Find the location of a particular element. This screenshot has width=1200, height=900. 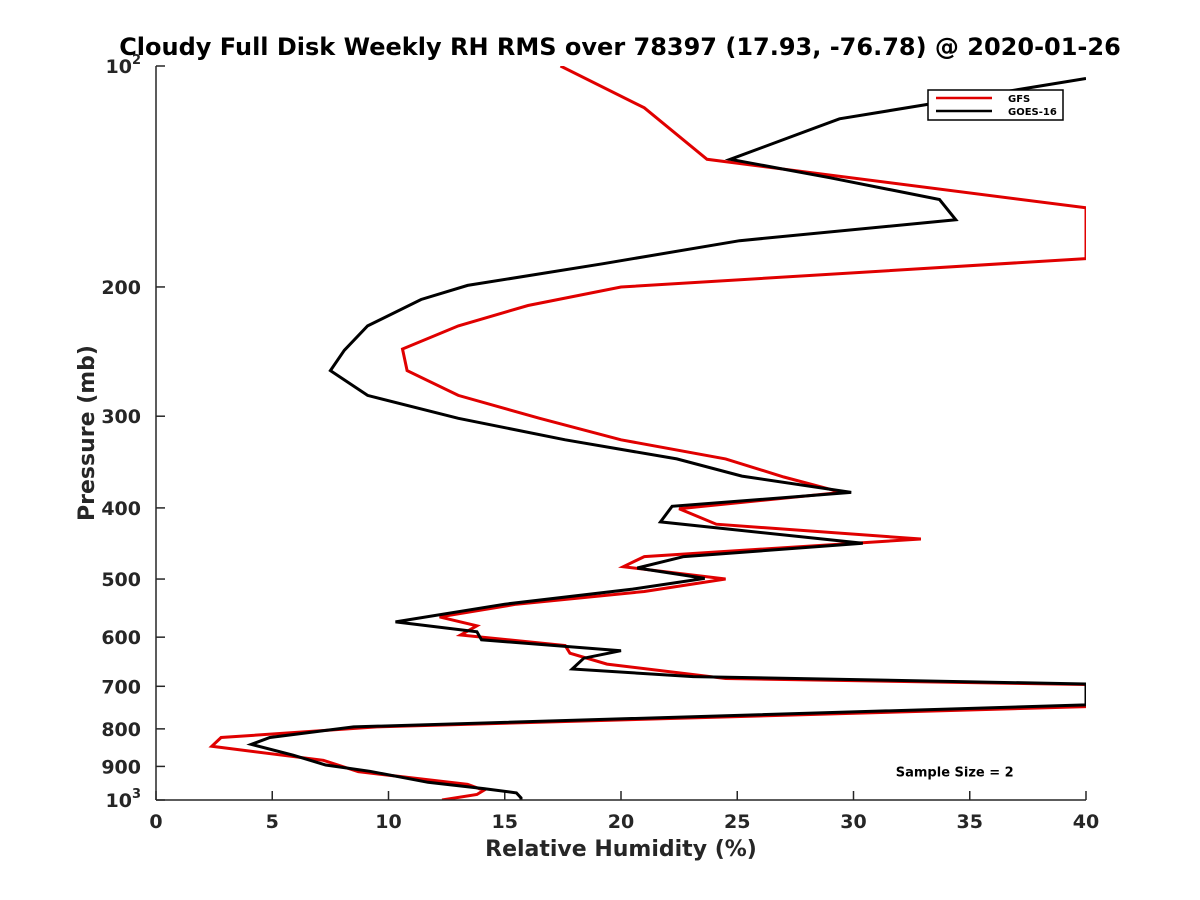

y-tick-label: 800 is located at coordinates (121, 730).